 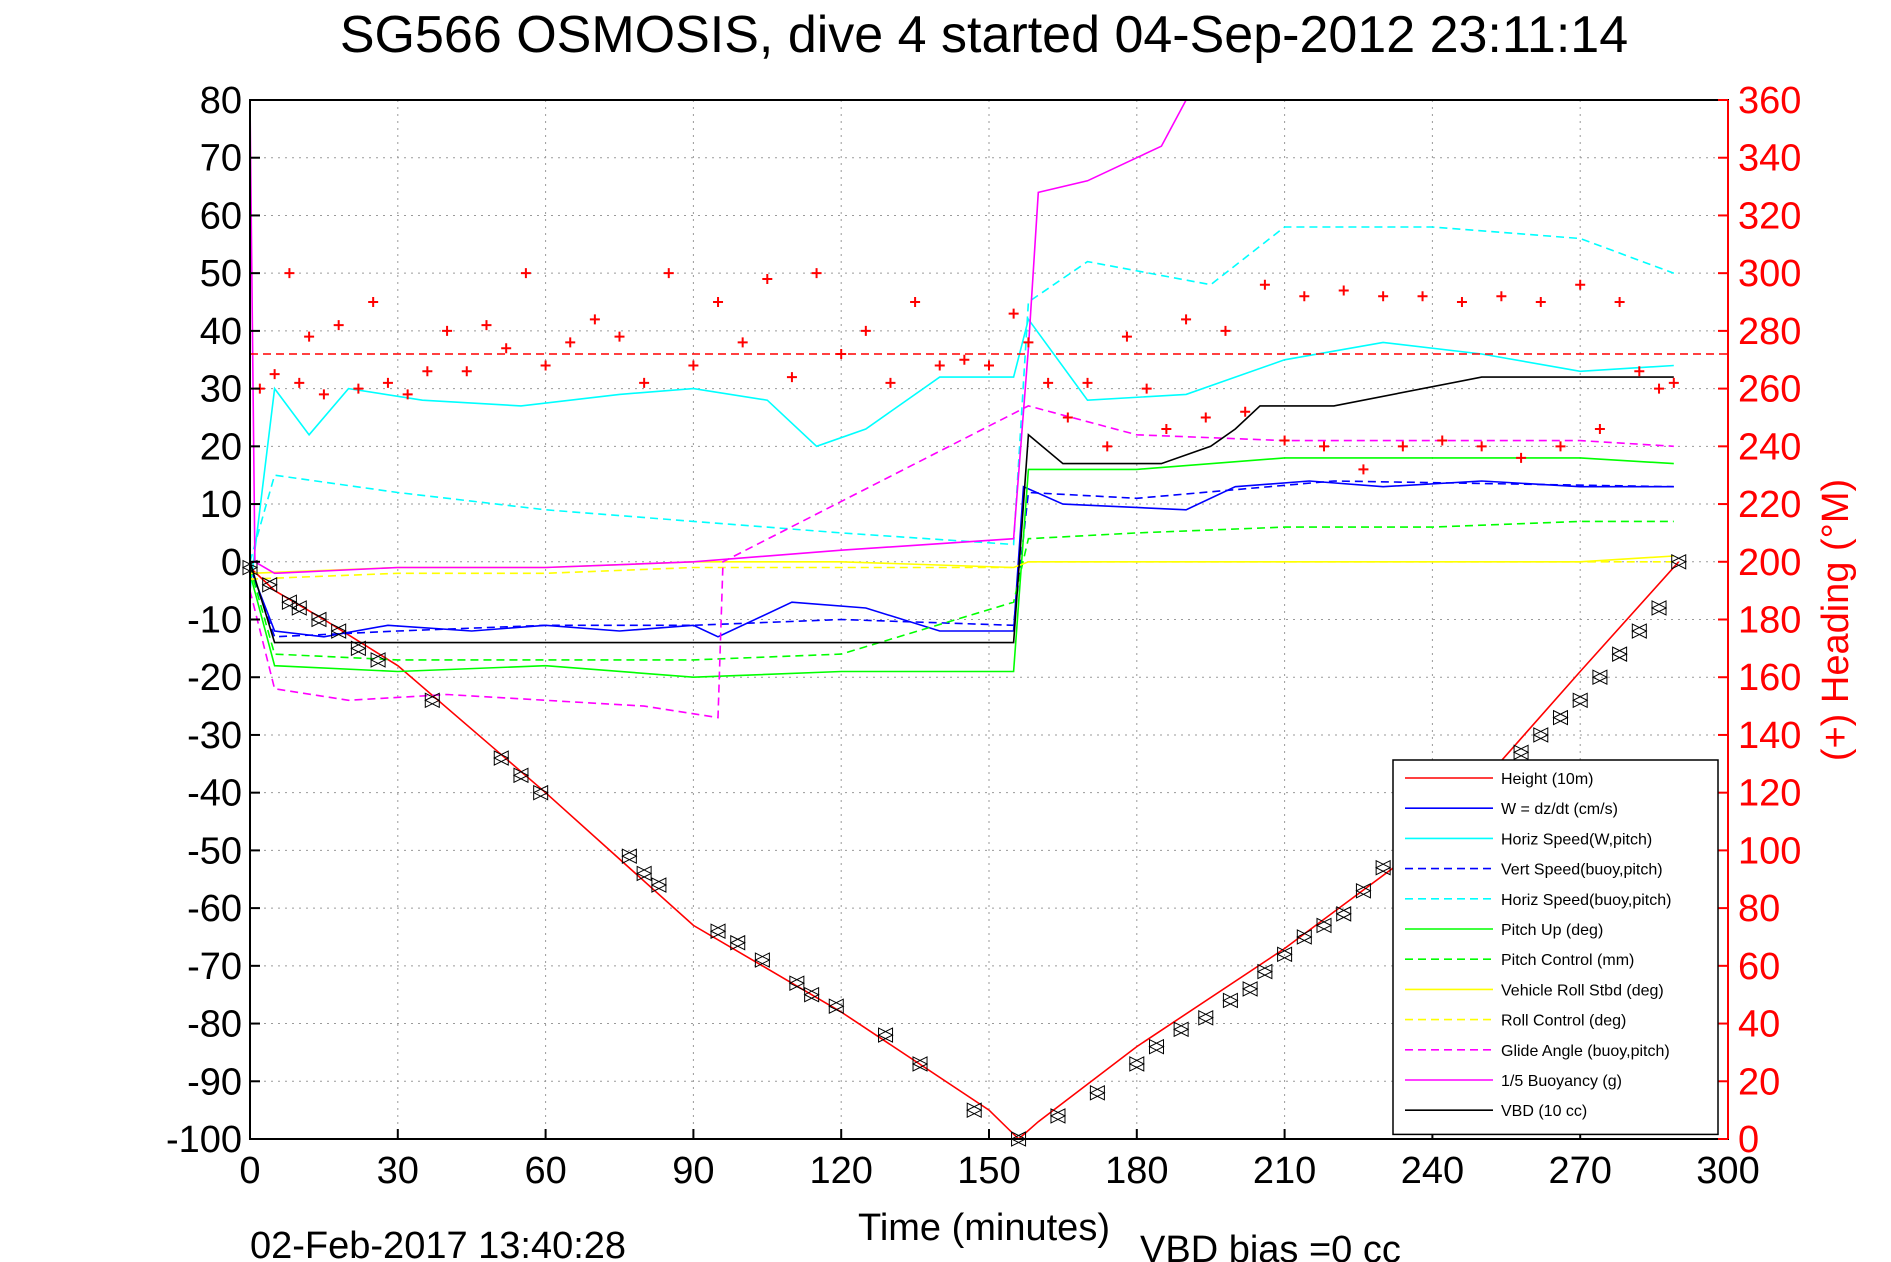 I want to click on y-left-tick-label: -60, so click(x=214, y=909).